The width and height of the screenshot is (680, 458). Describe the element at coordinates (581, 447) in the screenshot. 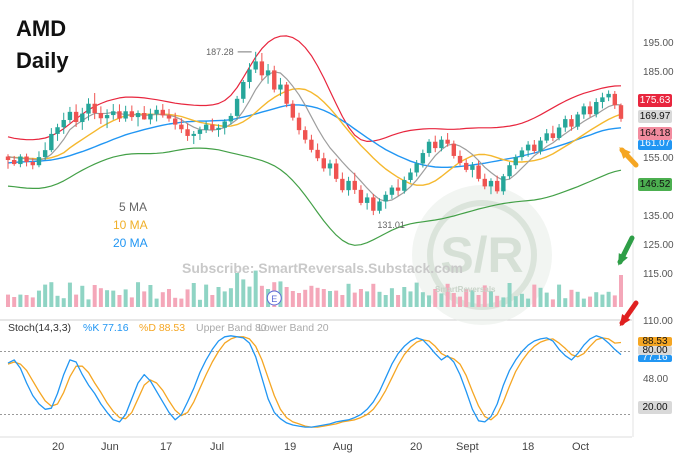

I see `x-label-oct: Oct` at that location.